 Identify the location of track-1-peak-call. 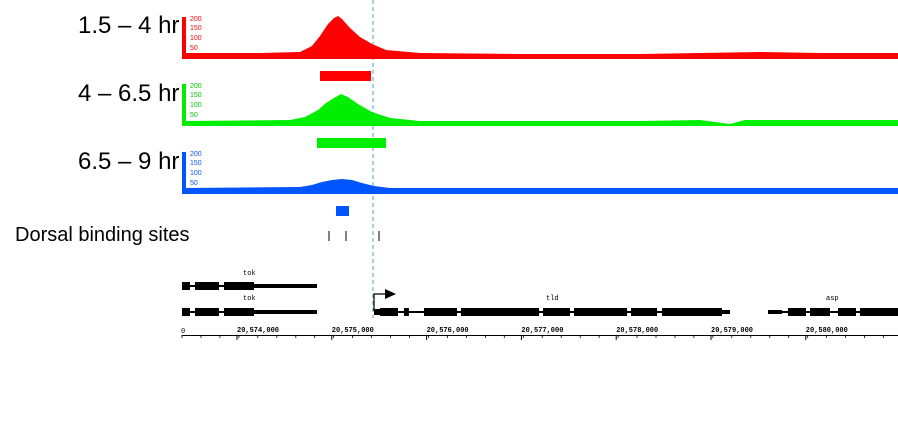
(345, 76).